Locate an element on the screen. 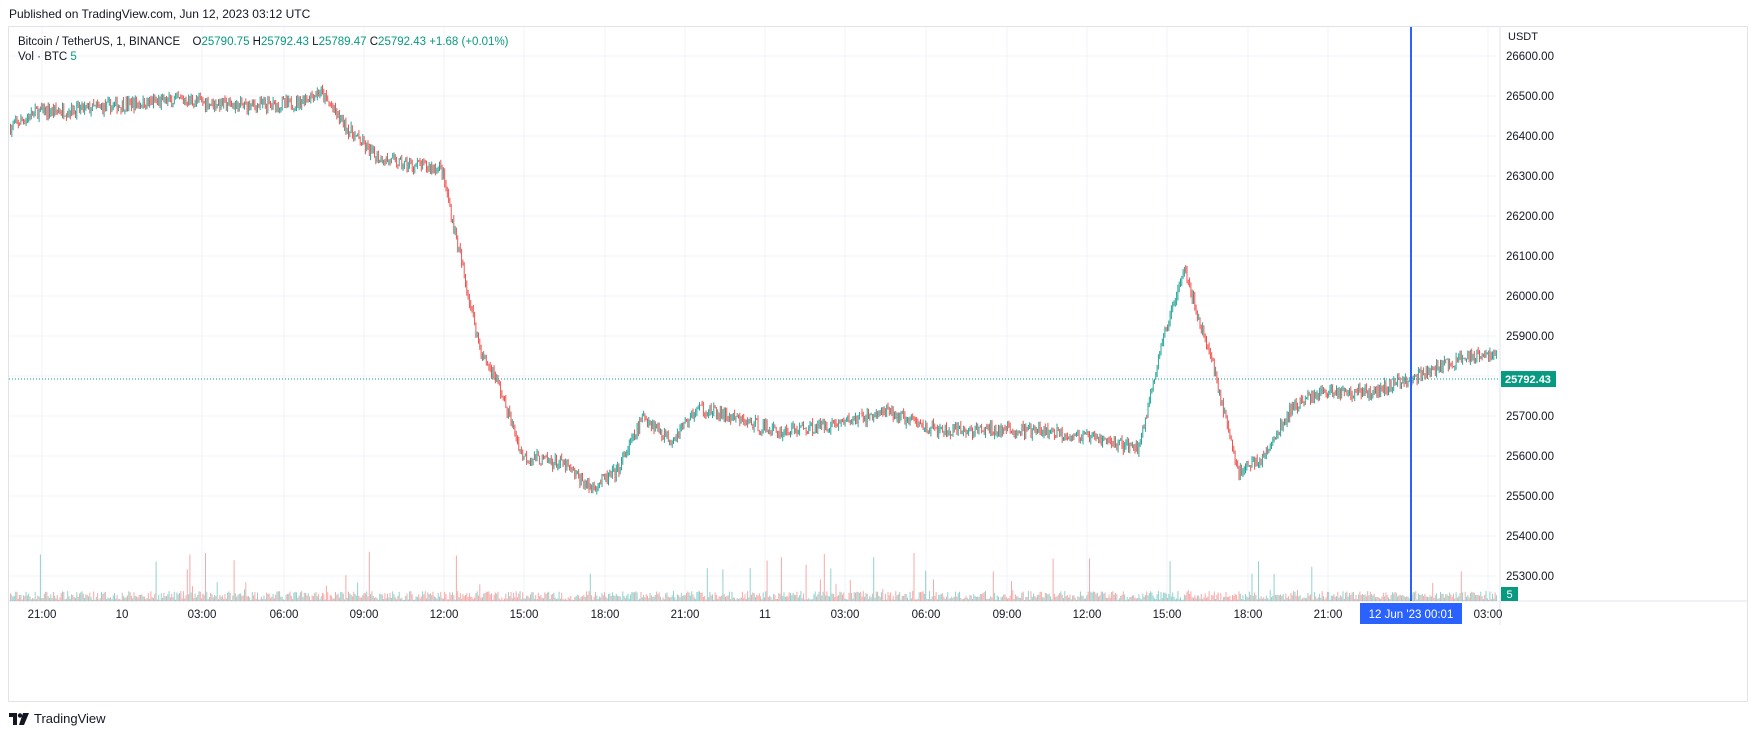  symbol-name: Bitcoin / TetherUS, 1, BINANCE is located at coordinates (99, 42).